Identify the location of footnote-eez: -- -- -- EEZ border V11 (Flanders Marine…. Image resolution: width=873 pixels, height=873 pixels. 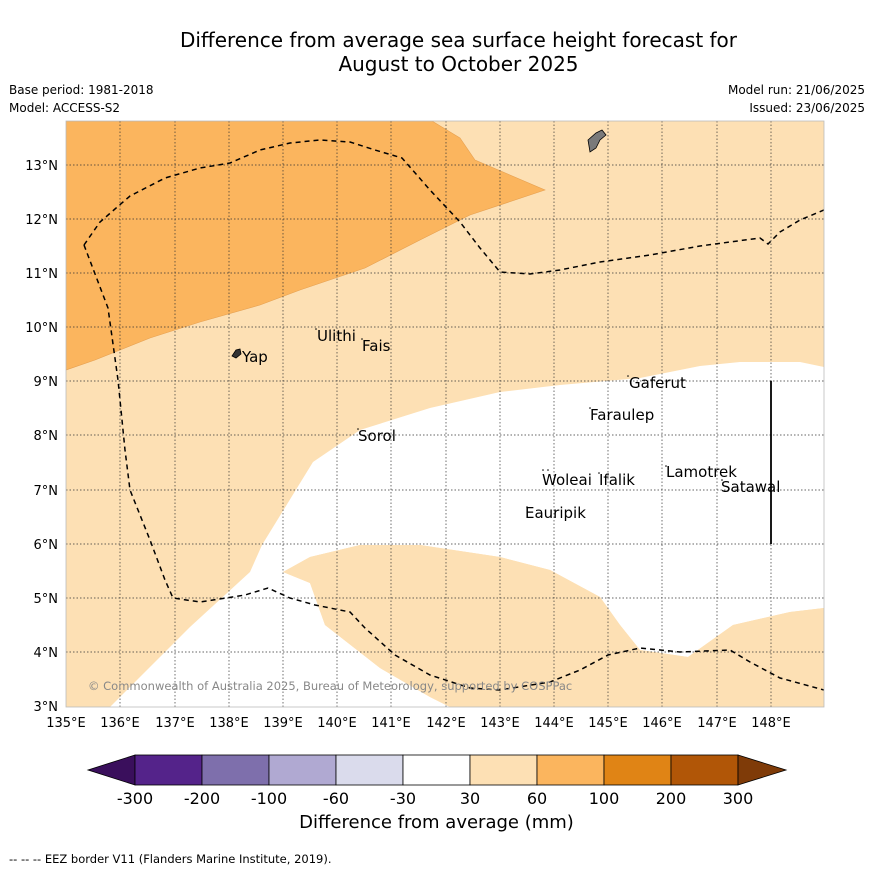
(170, 859).